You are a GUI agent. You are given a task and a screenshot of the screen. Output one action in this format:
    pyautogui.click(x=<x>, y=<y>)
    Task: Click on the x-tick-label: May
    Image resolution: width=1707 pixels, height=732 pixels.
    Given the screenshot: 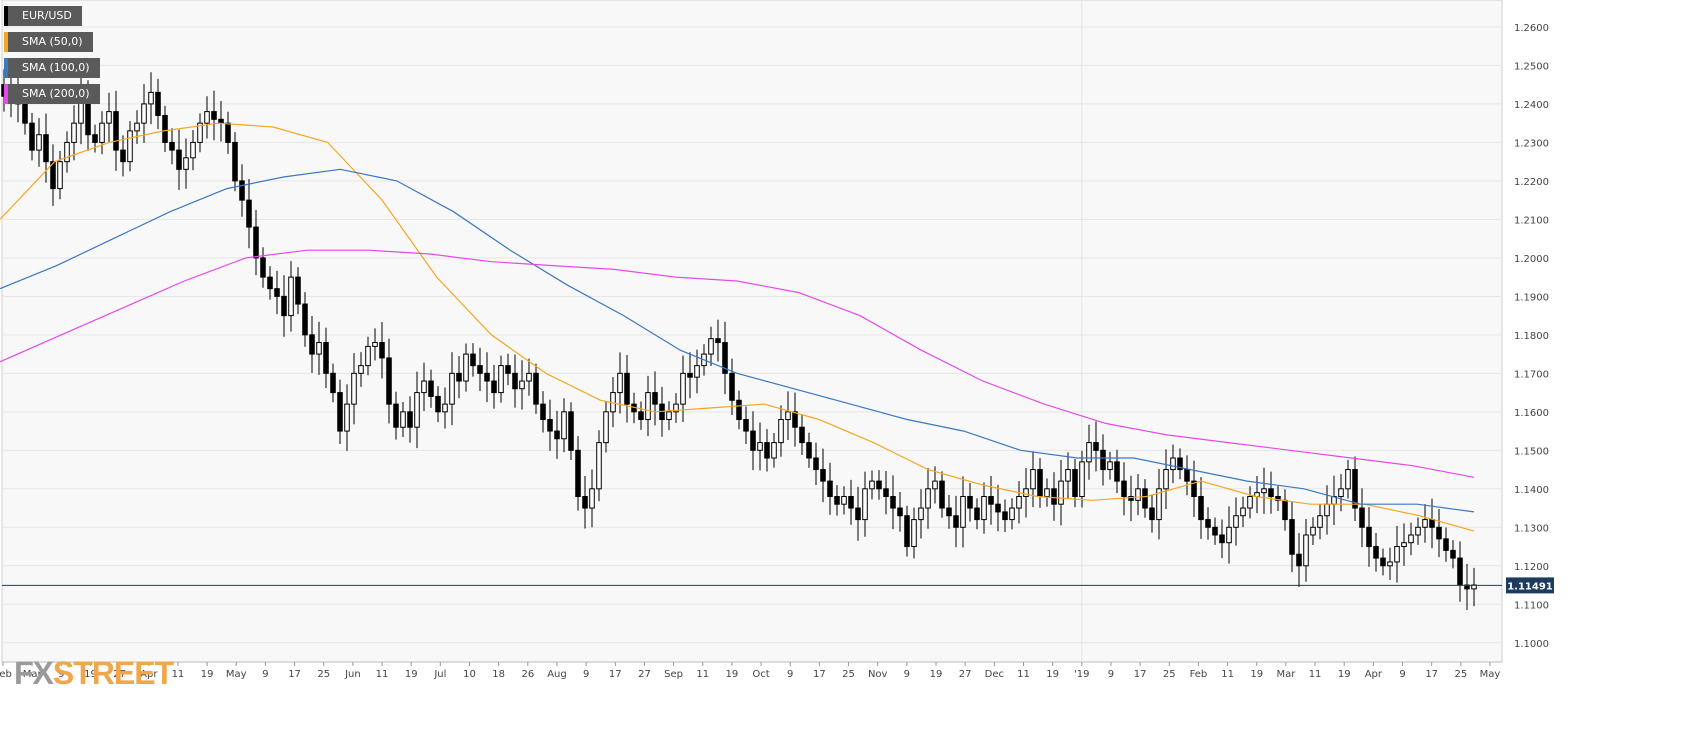 What is the action you would take?
    pyautogui.click(x=236, y=674)
    